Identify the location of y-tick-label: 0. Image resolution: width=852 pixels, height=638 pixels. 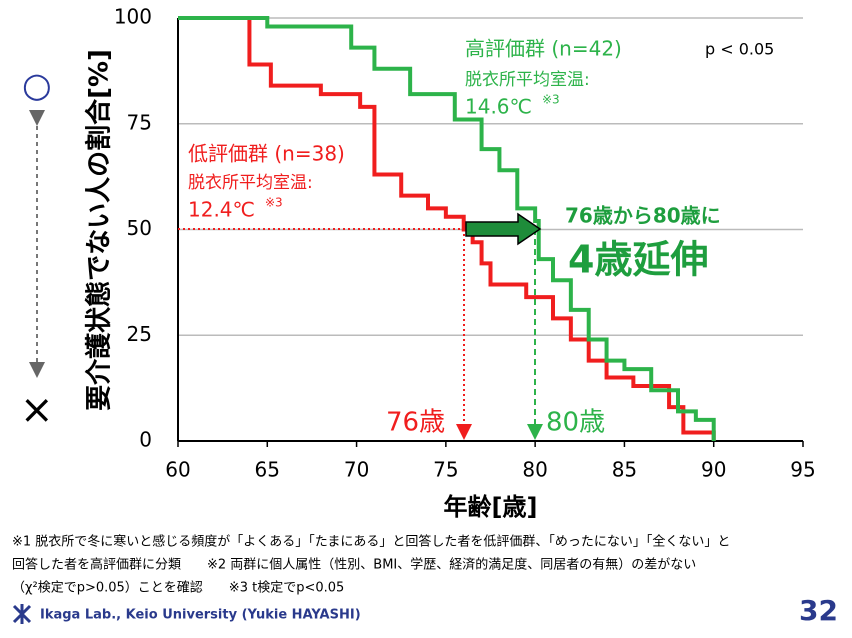
(145, 440).